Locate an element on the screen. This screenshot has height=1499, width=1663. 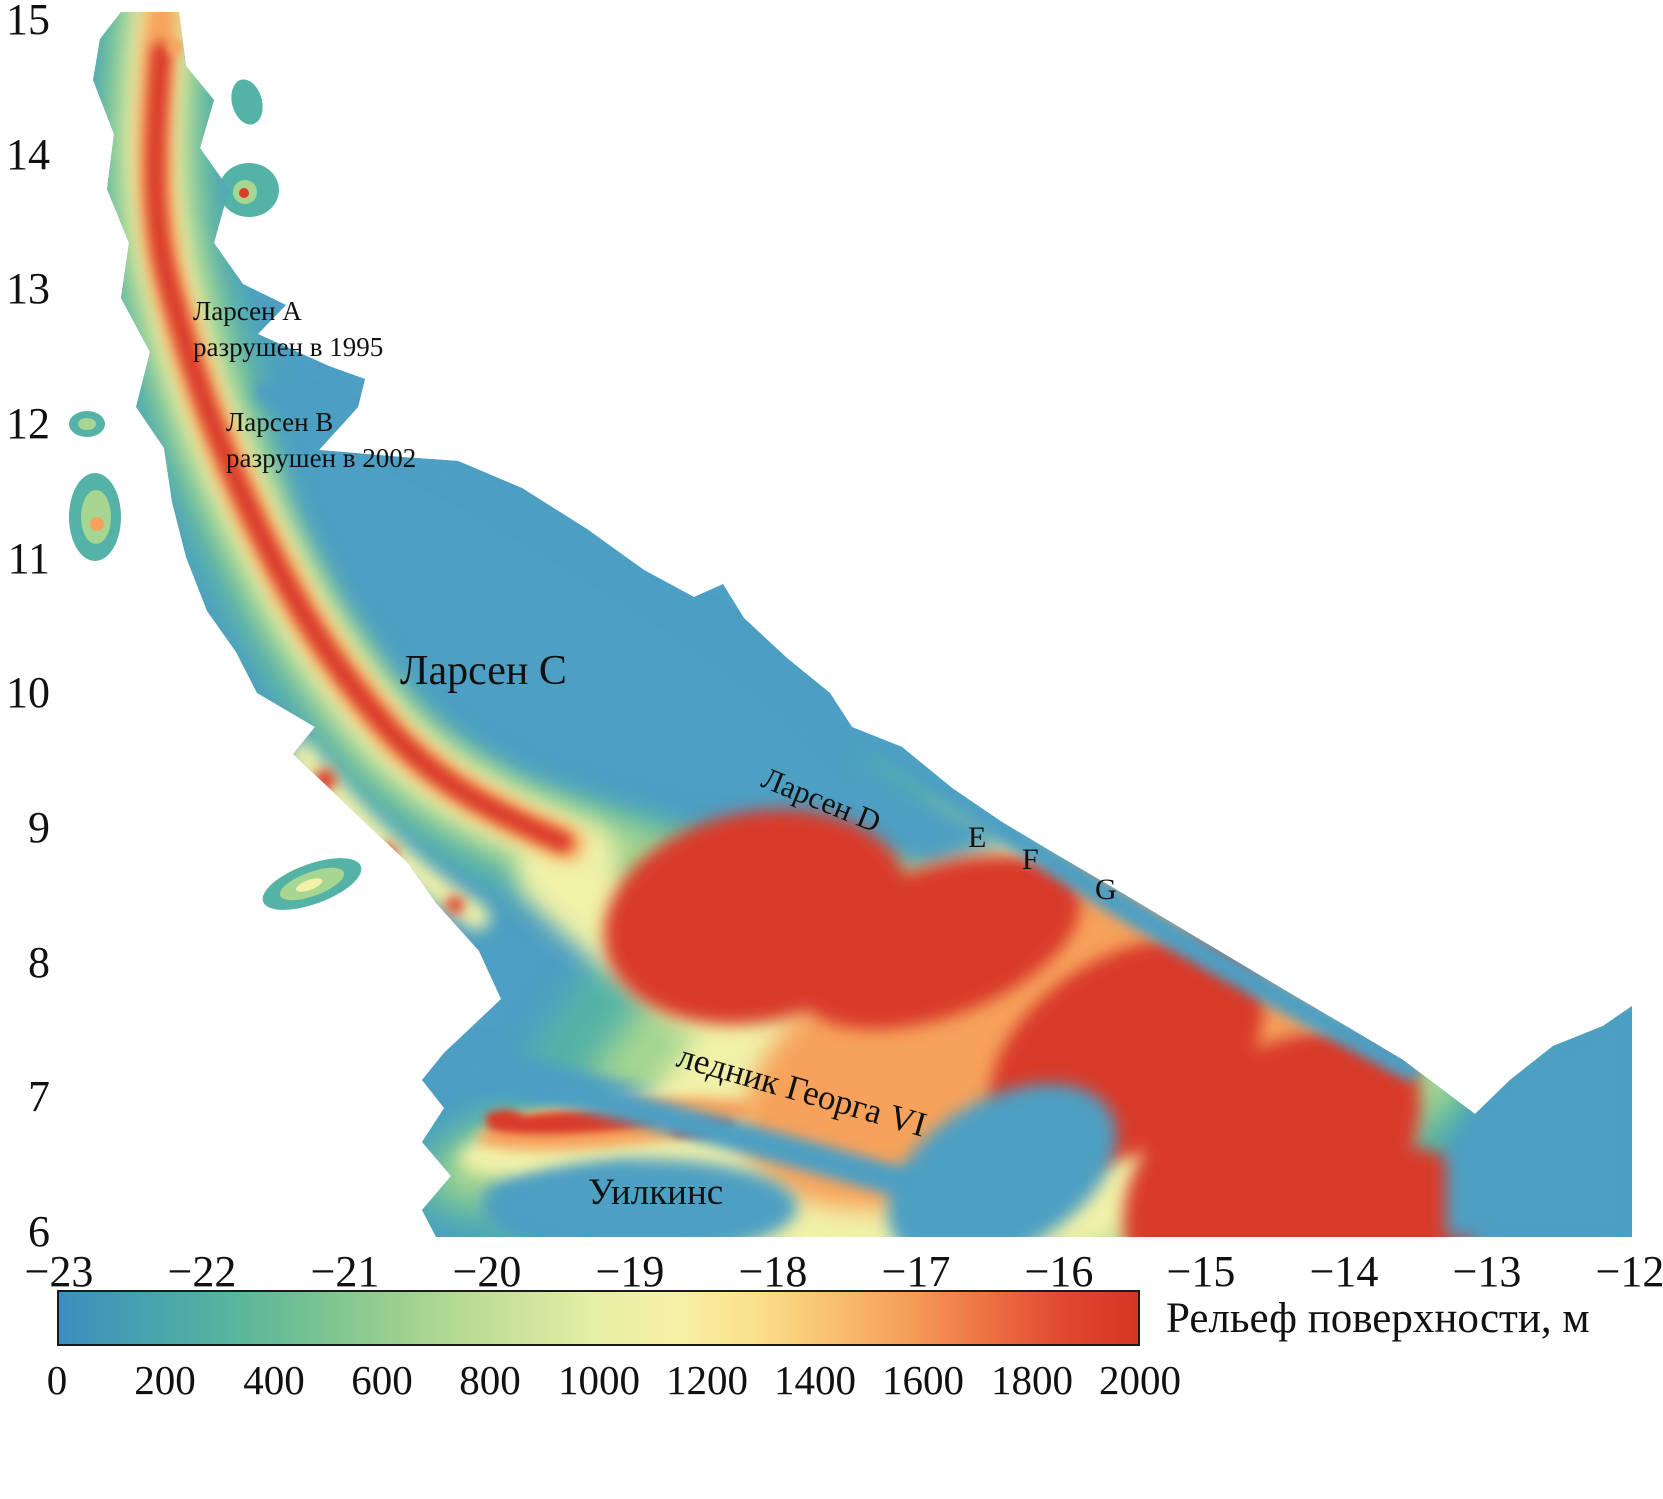
x-axis-tick: −12 is located at coordinates (1629, 1271).